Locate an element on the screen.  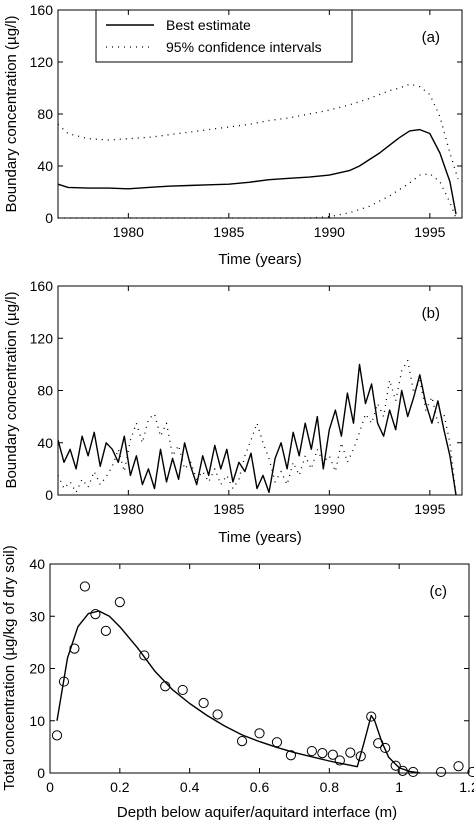
x-tick-label-c: 0.8 is located at coordinates (330, 787).